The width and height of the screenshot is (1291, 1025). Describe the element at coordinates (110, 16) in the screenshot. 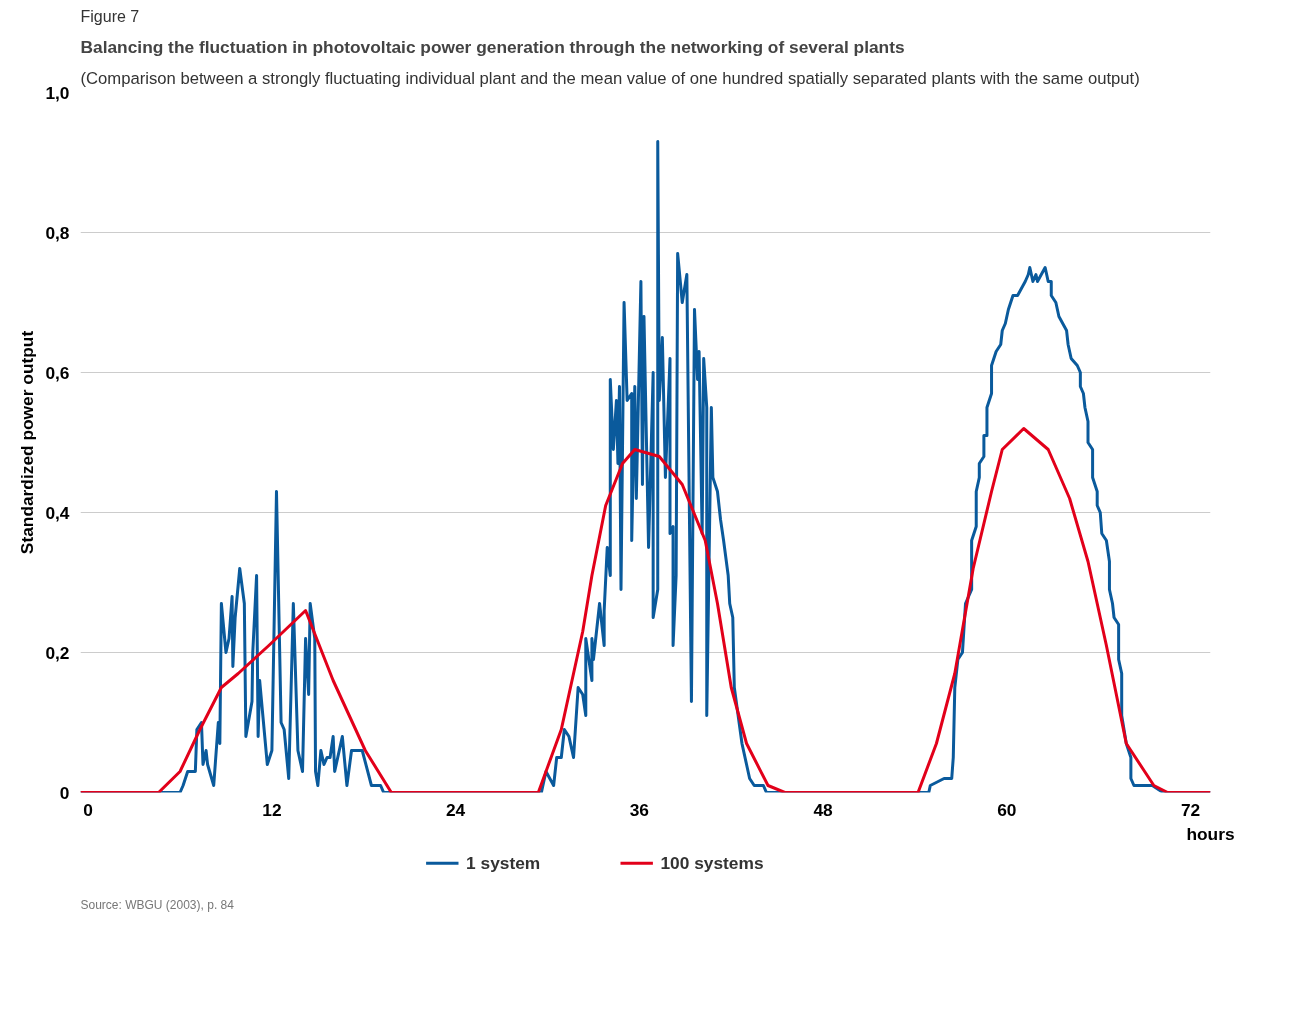

I see `caption: Figure 7` at that location.